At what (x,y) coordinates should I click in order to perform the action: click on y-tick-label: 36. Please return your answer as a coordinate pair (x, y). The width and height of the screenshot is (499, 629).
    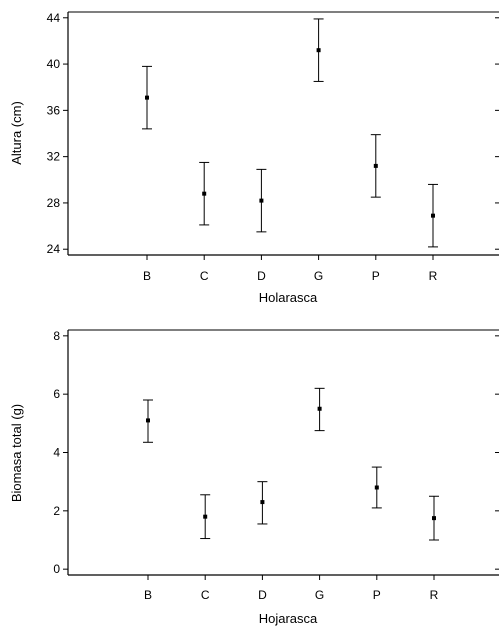
    Looking at the image, I should click on (54, 110).